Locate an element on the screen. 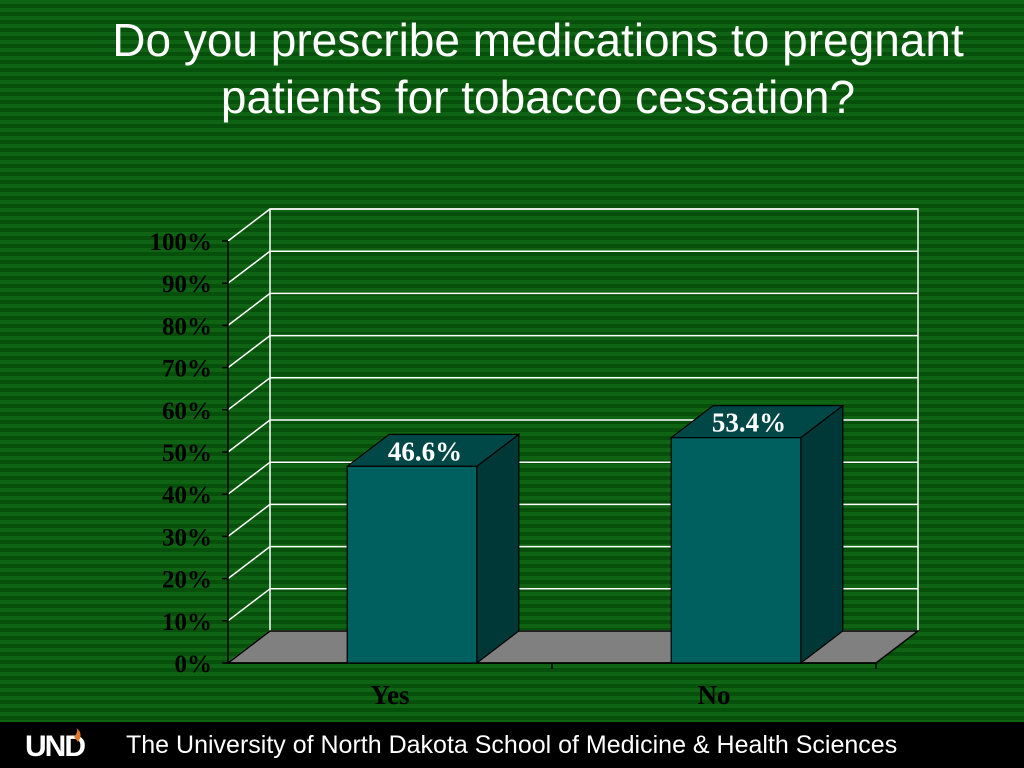  data-label: 46.6% is located at coordinates (425, 451).